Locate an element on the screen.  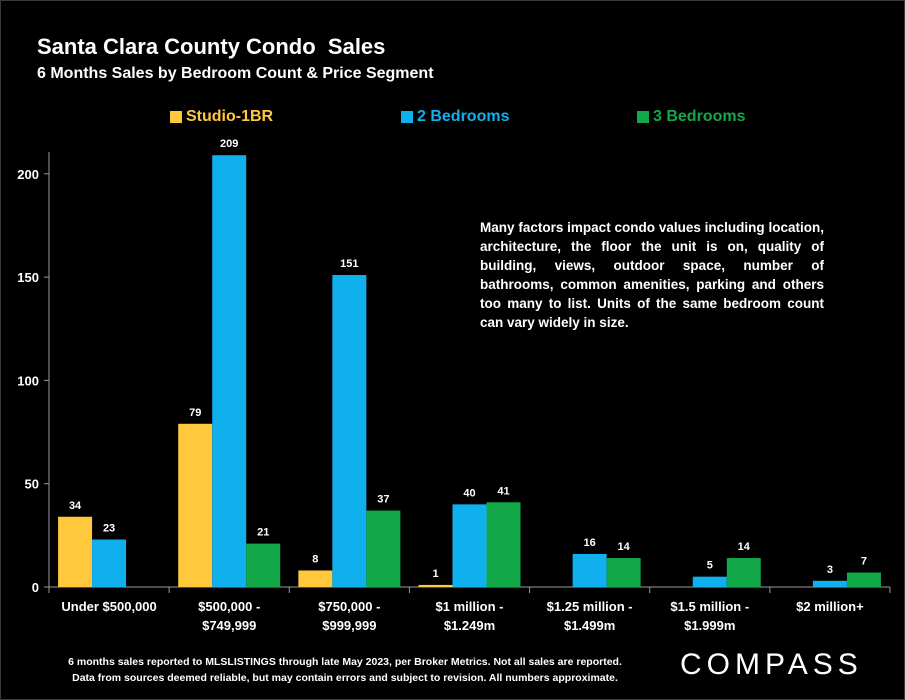
x-tick-label: $1.999m is located at coordinates (709, 625).